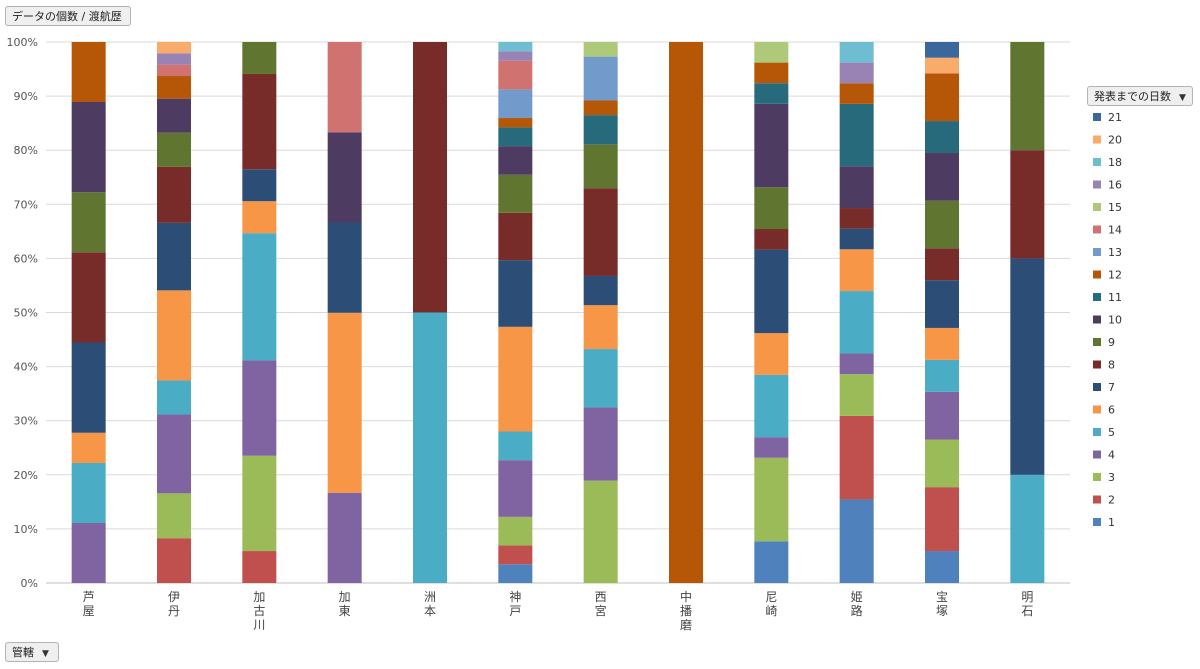 The height and width of the screenshot is (669, 1200). Describe the element at coordinates (1140, 96) in the screenshot. I see `legend-field-button: 発表までの日数 ▼` at that location.